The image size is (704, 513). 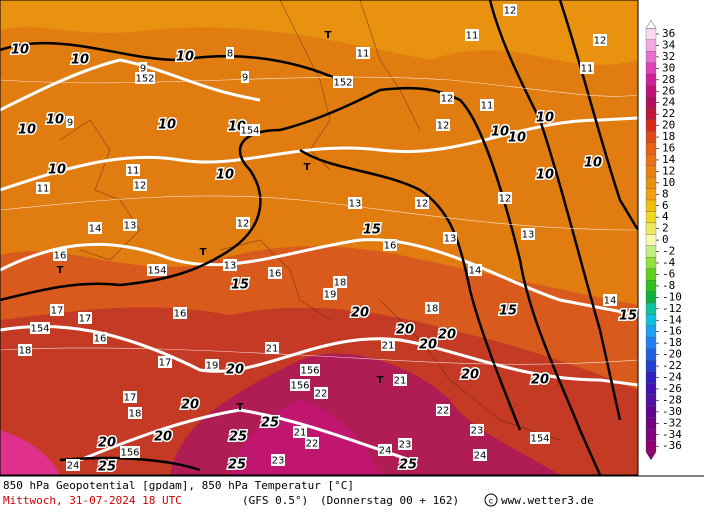 What do you see at coordinates (668, 182) in the screenshot?
I see `legend-label: 10` at bounding box center [668, 182].